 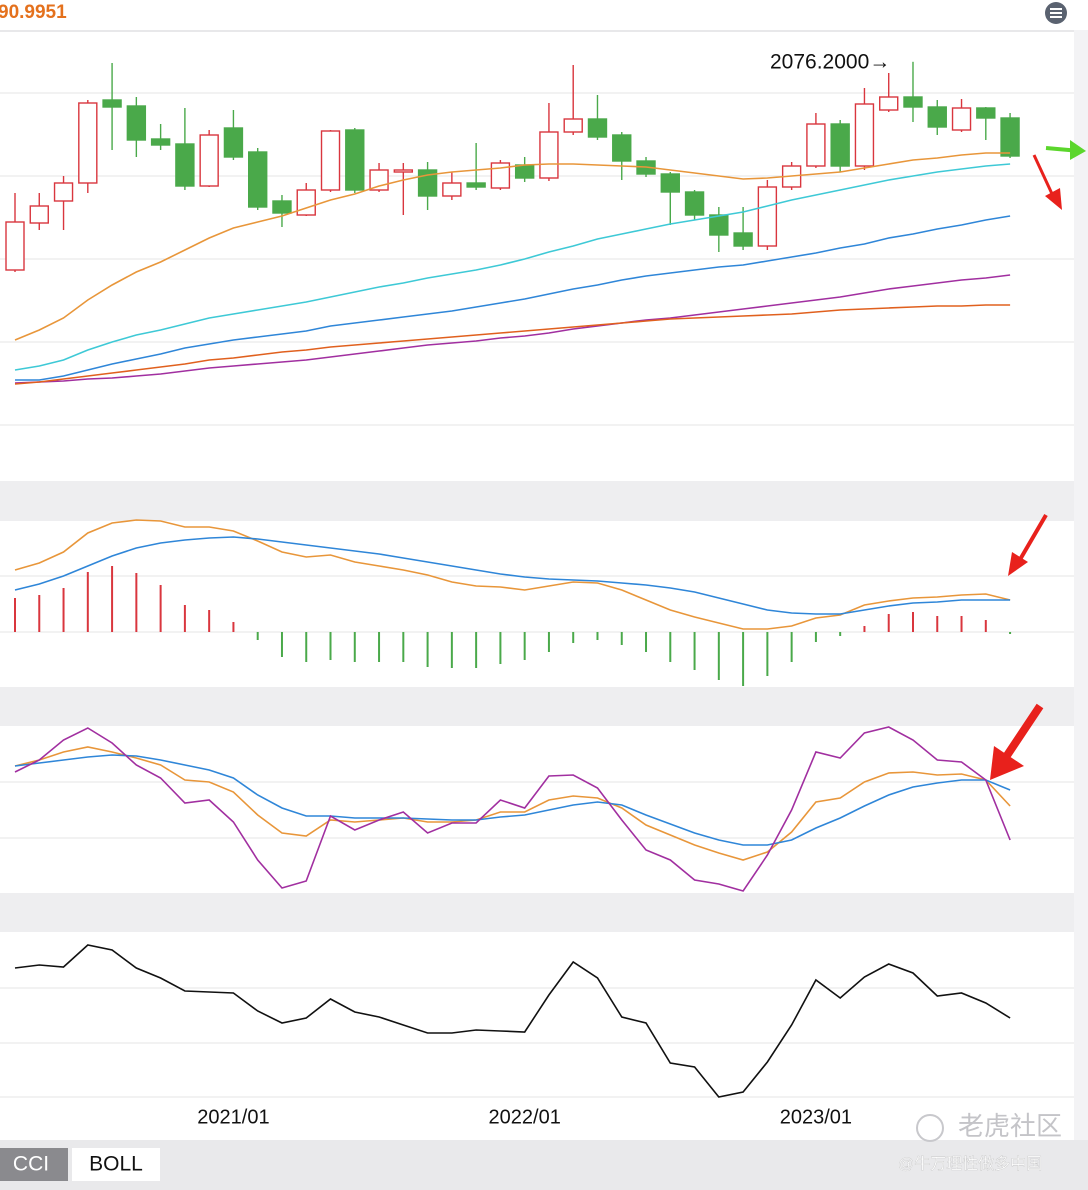 What do you see at coordinates (830, 62) in the screenshot?
I see `price-annotation: 2076.2000→` at bounding box center [830, 62].